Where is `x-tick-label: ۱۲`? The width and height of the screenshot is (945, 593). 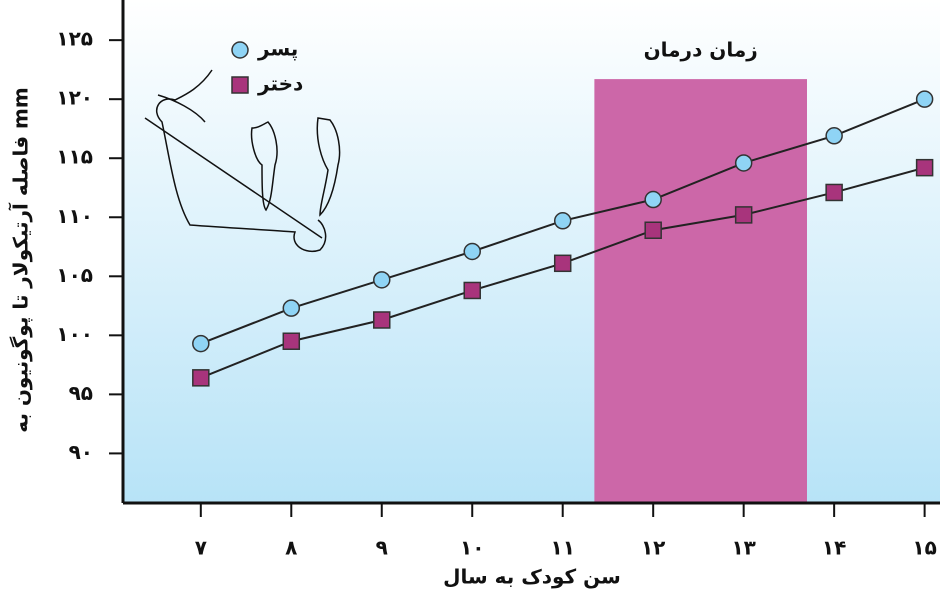
x-tick-label: ۱۲ is located at coordinates (653, 548).